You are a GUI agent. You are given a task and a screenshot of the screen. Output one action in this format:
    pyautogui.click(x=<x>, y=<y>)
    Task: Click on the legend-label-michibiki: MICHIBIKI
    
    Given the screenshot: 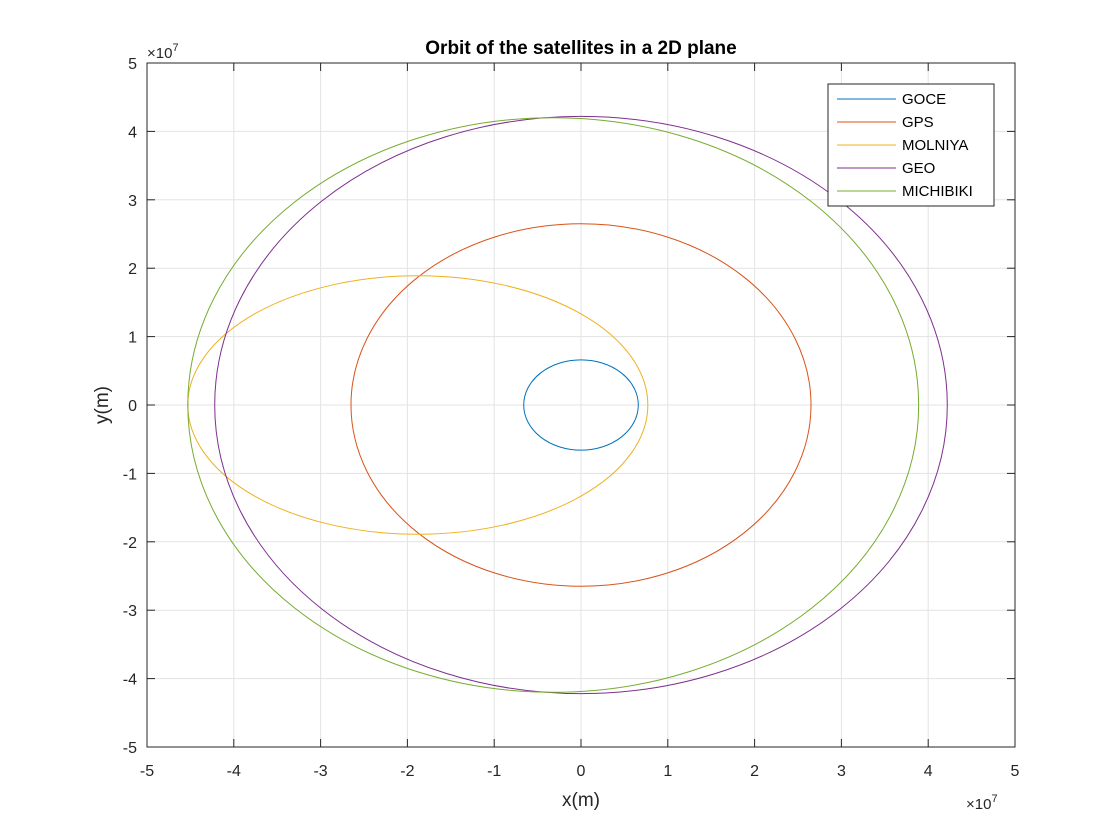 What is the action you would take?
    pyautogui.click(x=937, y=191)
    